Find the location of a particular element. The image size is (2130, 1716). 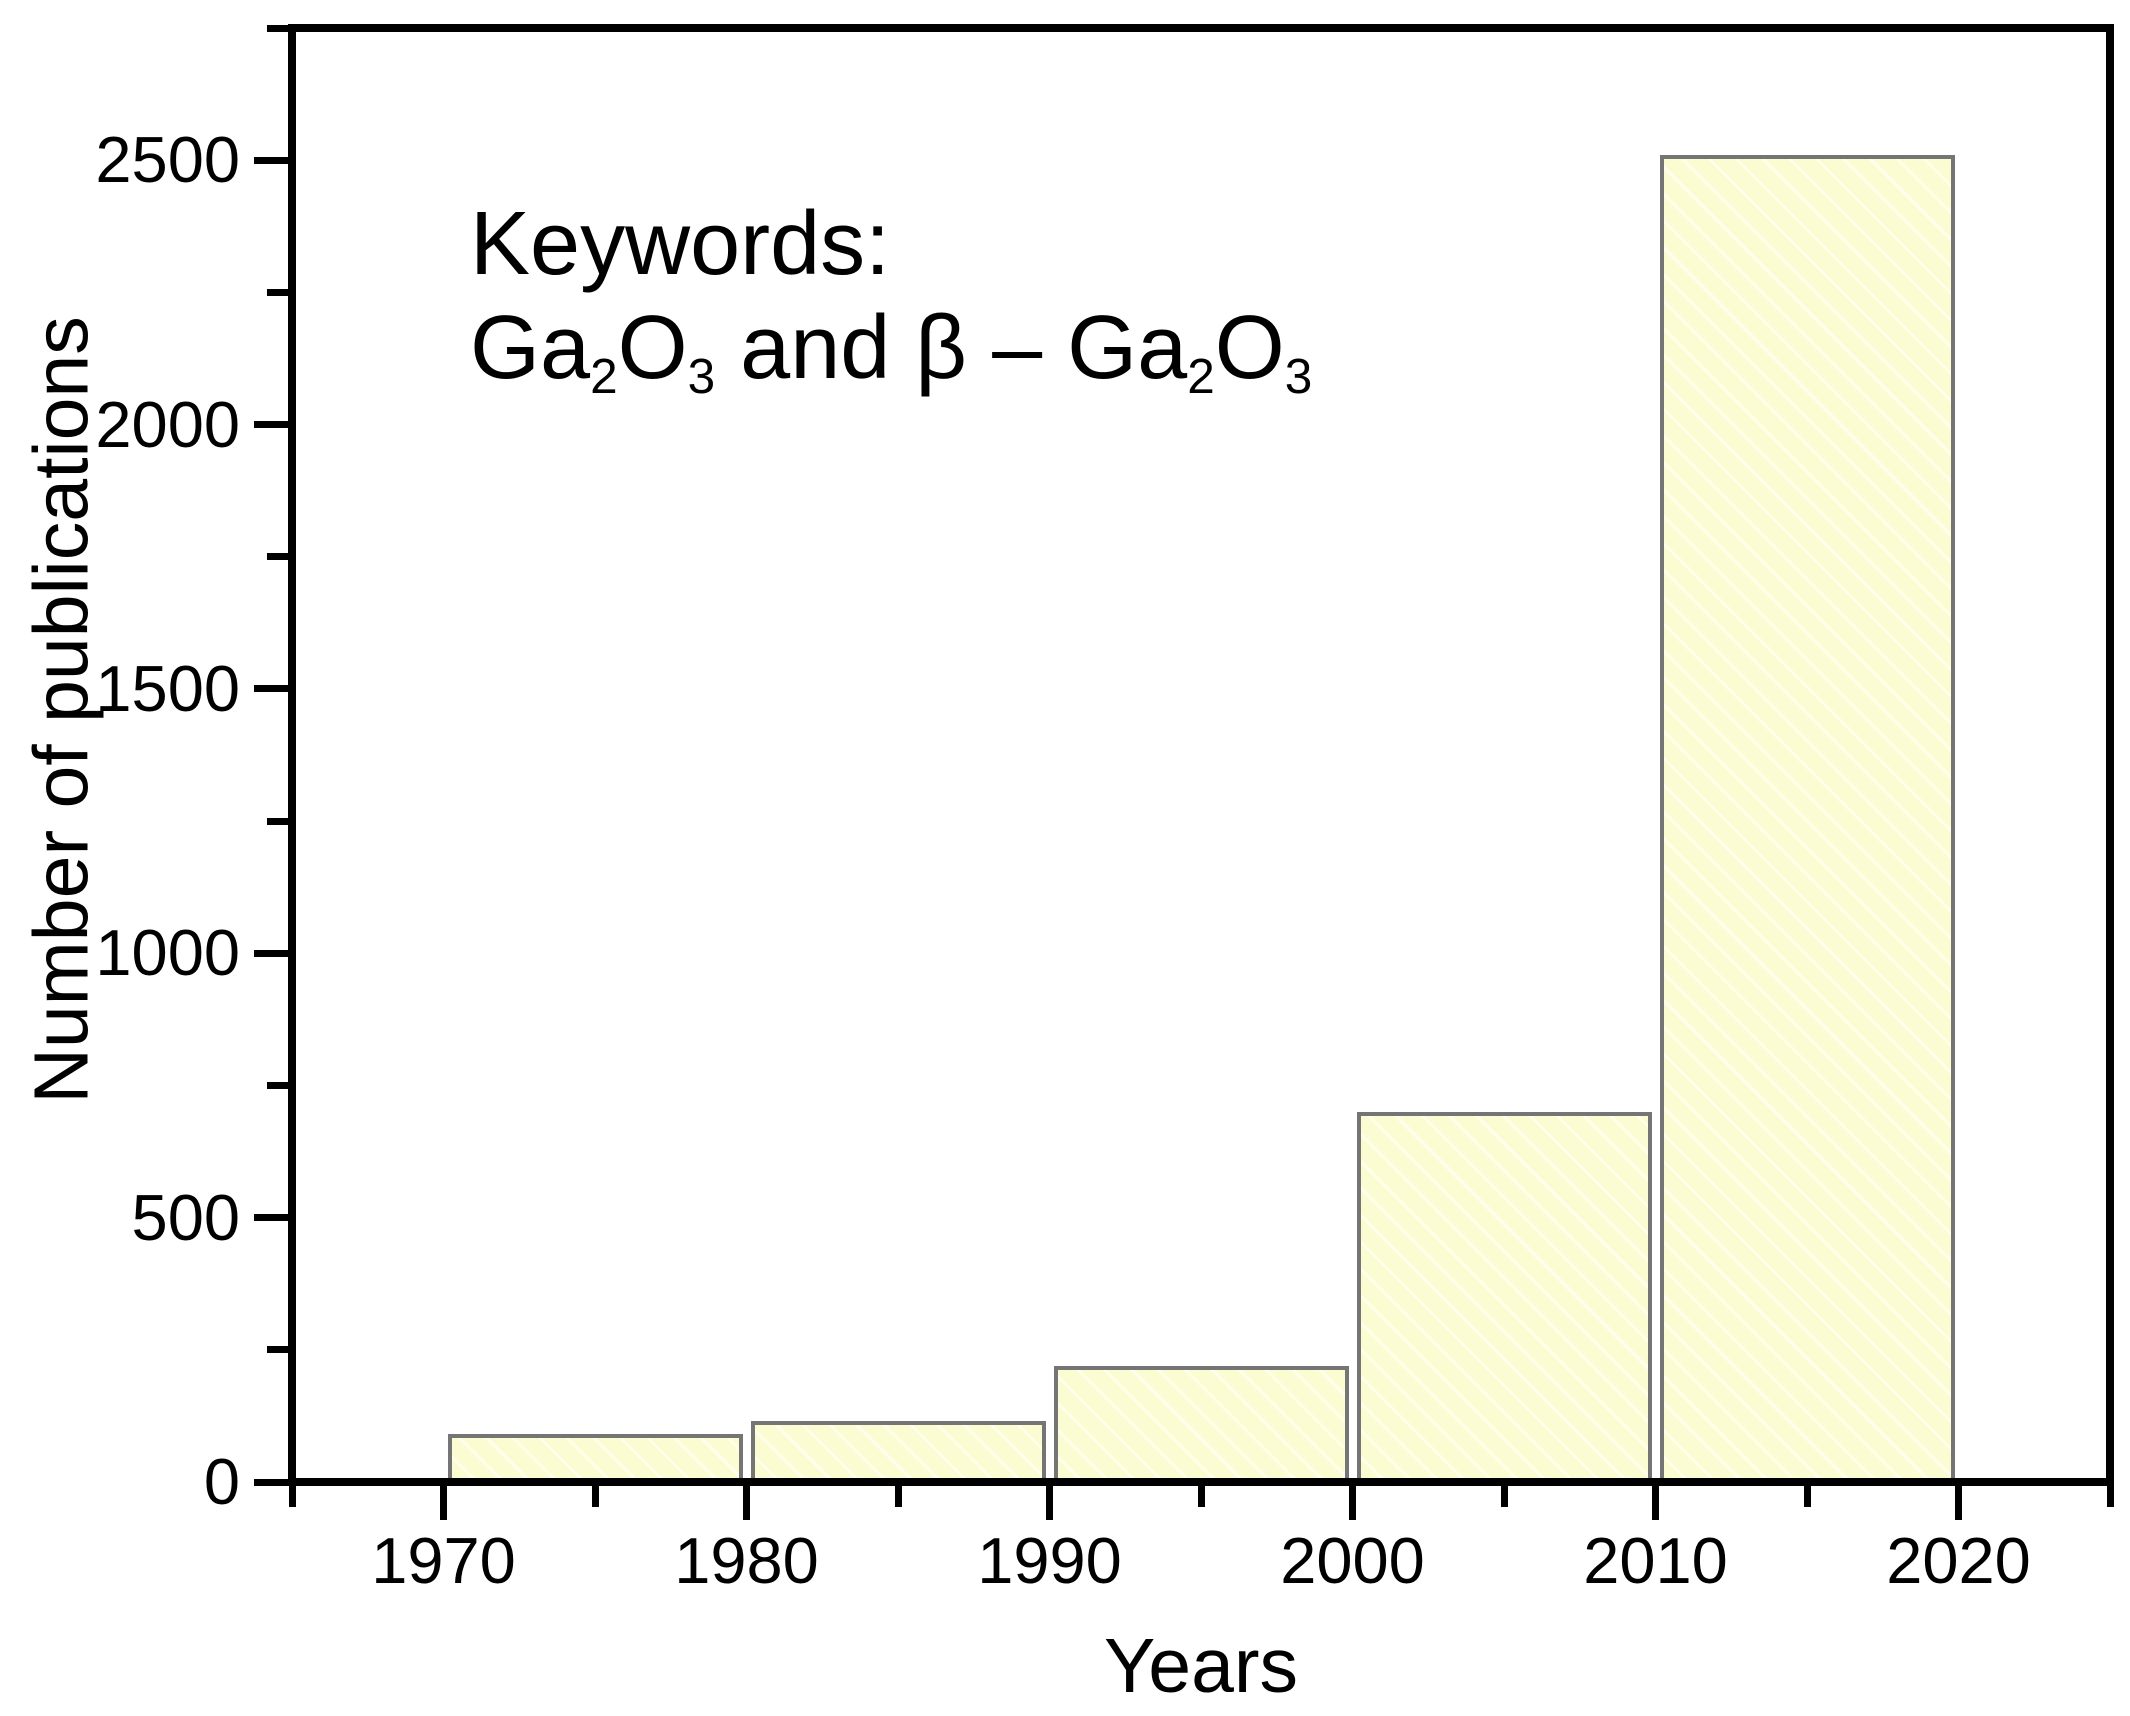

x-tick-label-1970: 1970 is located at coordinates (443, 1560).